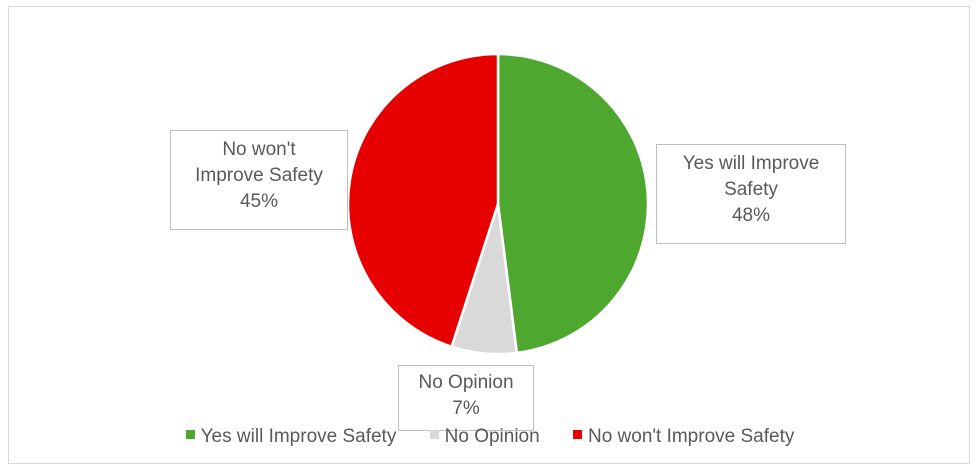 The width and height of the screenshot is (980, 472). Describe the element at coordinates (577, 435) in the screenshot. I see `legend-swatch-no` at that location.